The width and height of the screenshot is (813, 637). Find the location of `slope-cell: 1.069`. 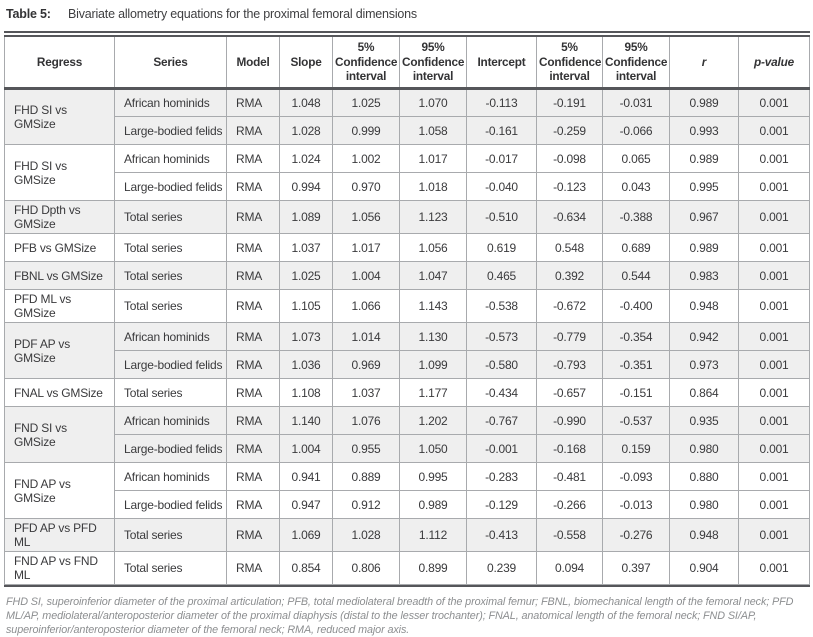

slope-cell: 1.069 is located at coordinates (306, 535).